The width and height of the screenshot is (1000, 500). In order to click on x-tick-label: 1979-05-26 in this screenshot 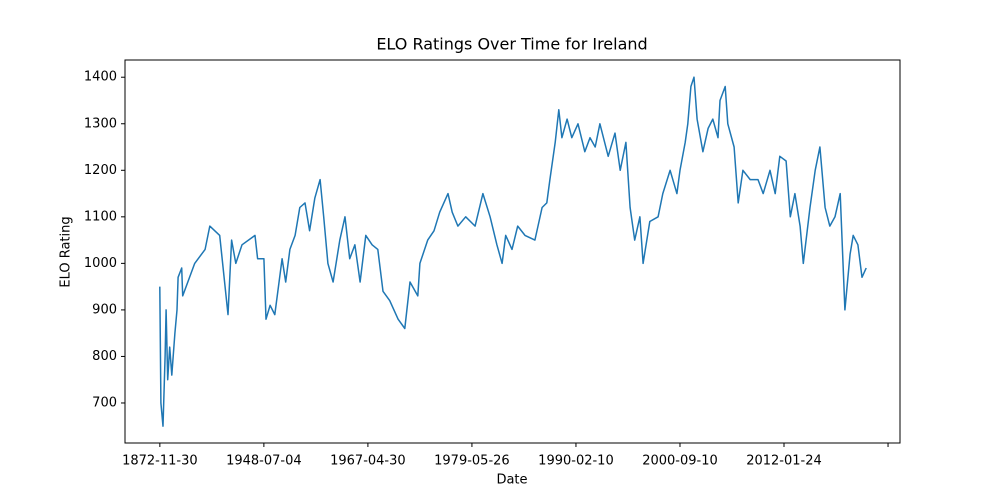, I will do `click(472, 461)`.